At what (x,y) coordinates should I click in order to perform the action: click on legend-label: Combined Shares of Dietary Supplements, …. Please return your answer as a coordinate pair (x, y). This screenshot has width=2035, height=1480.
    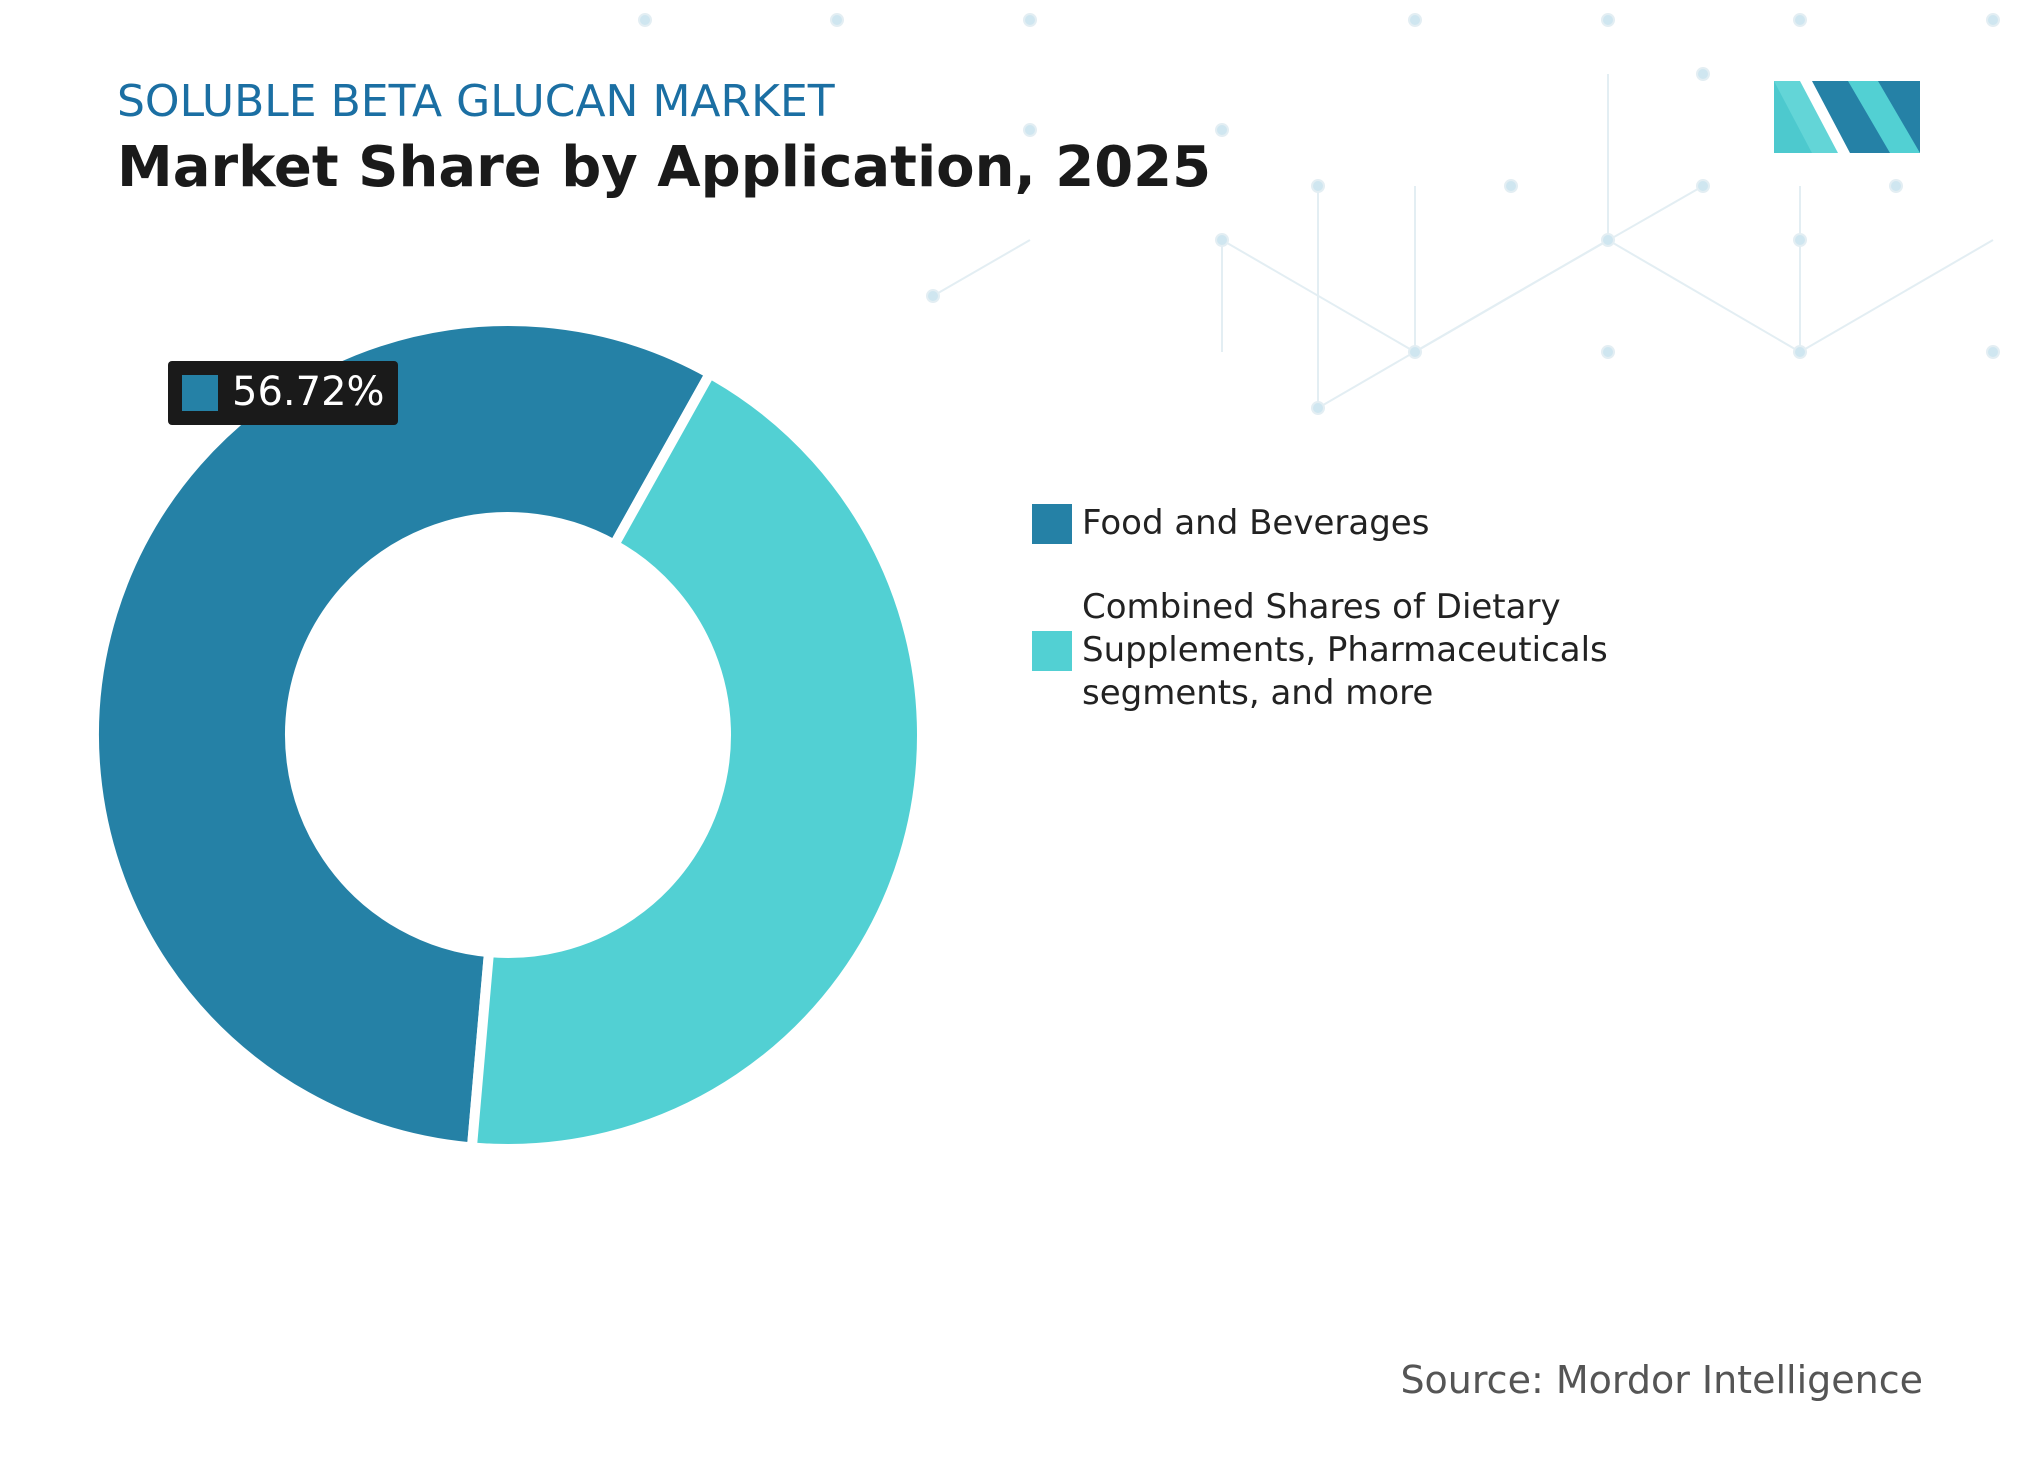
    Looking at the image, I should click on (1345, 650).